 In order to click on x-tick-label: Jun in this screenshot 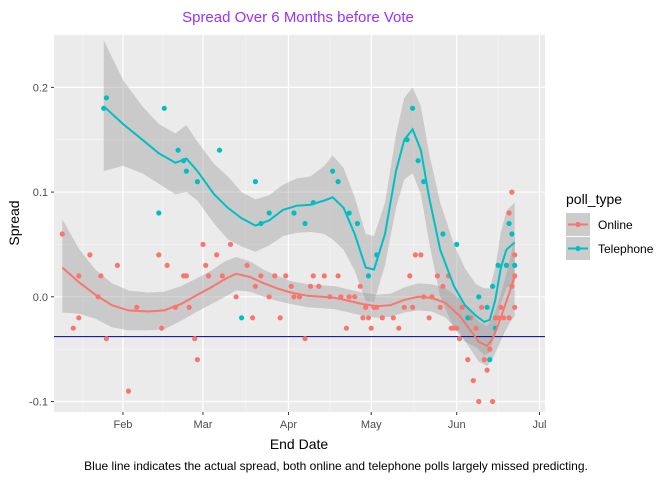, I will do `click(457, 425)`.